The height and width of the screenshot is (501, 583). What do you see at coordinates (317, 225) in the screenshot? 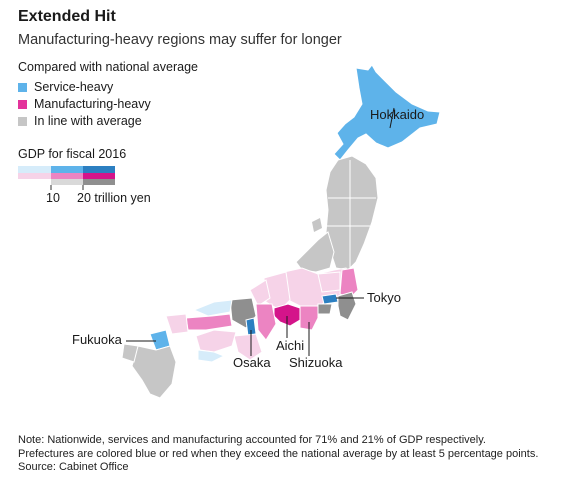
I see `sado-island` at bounding box center [317, 225].